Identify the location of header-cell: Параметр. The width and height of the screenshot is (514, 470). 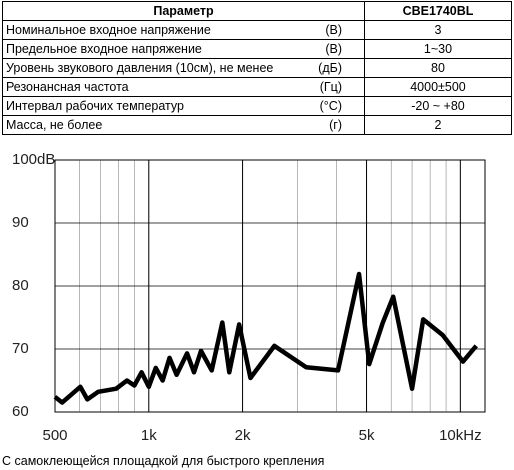
(183, 11).